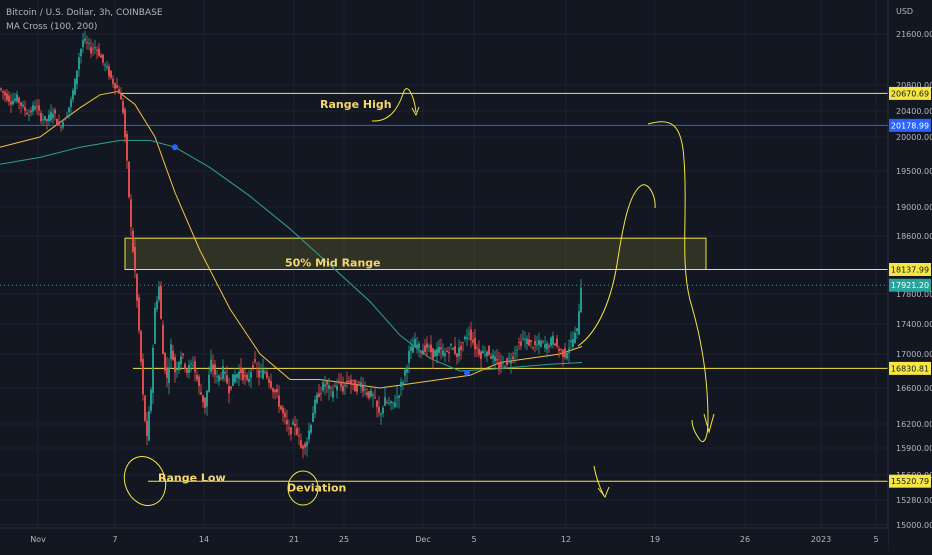 The width and height of the screenshot is (932, 555). What do you see at coordinates (914, 324) in the screenshot?
I see `price-tick-label: 17400.00` at bounding box center [914, 324].